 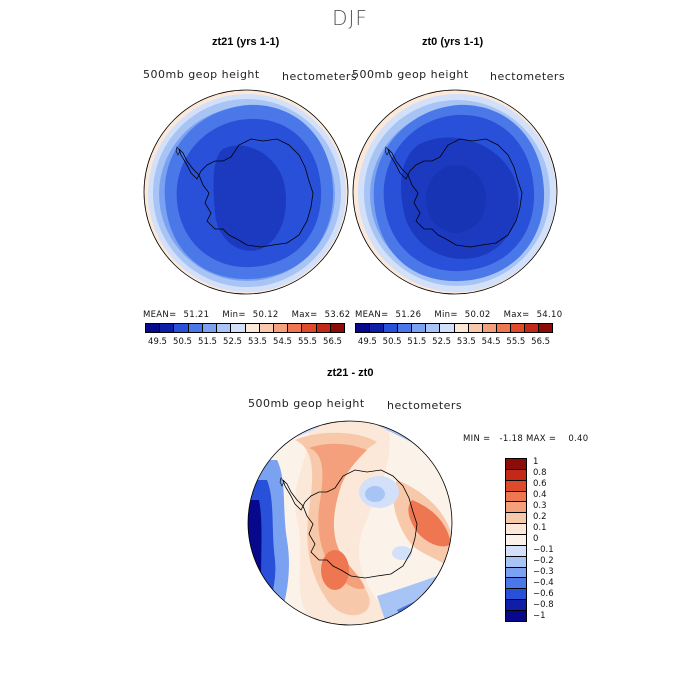 I want to click on colorbar-tick-label: 0.8, so click(x=540, y=473).